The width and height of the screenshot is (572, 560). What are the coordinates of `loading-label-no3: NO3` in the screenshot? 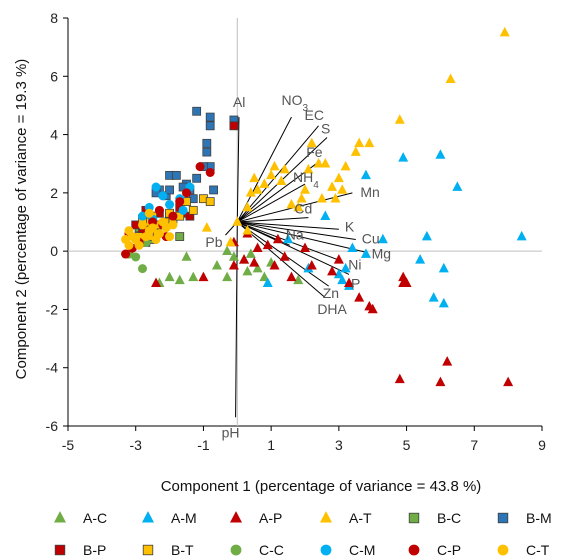 It's located at (294, 103).